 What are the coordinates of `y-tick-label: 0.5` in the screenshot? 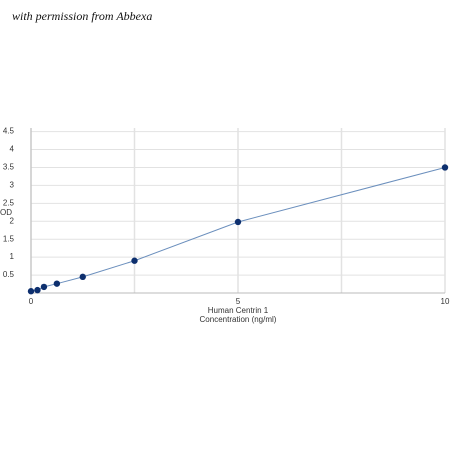 It's located at (9, 274).